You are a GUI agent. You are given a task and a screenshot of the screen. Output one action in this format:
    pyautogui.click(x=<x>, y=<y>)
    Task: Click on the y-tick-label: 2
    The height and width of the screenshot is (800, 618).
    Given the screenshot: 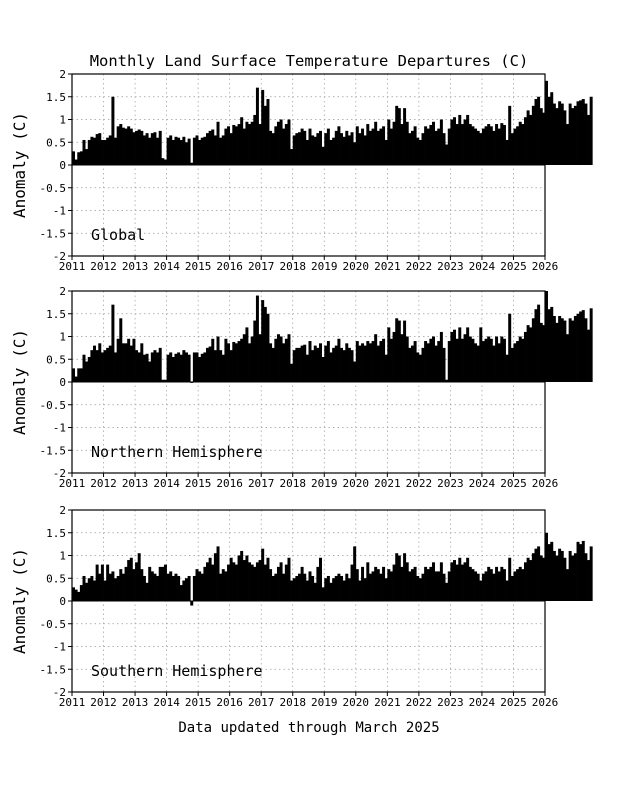 What is the action you would take?
    pyautogui.click(x=62, y=74)
    